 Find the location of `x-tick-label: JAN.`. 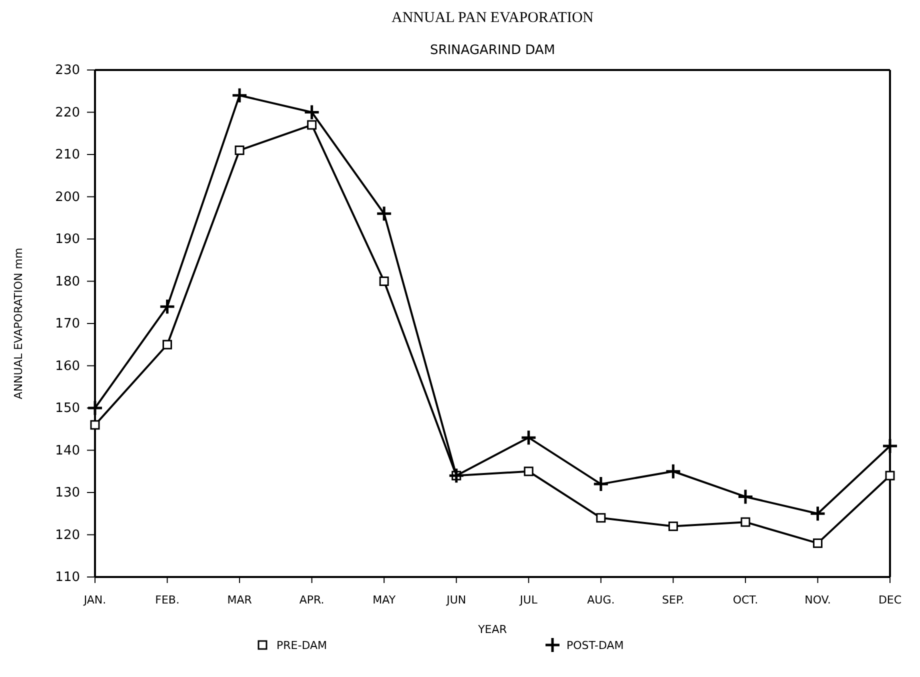

x-tick-label: JAN. is located at coordinates (94, 600).